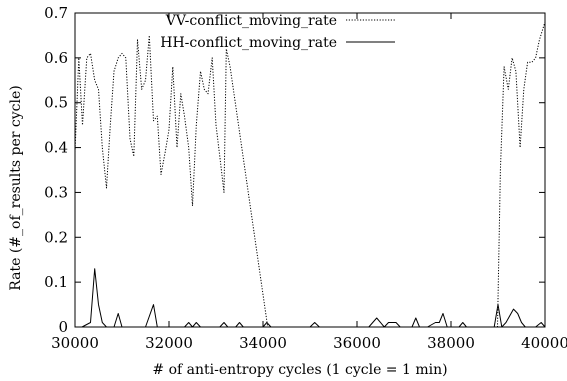 This screenshot has height=381, width=567. I want to click on y-tick-label: 0.7, so click(56, 13).